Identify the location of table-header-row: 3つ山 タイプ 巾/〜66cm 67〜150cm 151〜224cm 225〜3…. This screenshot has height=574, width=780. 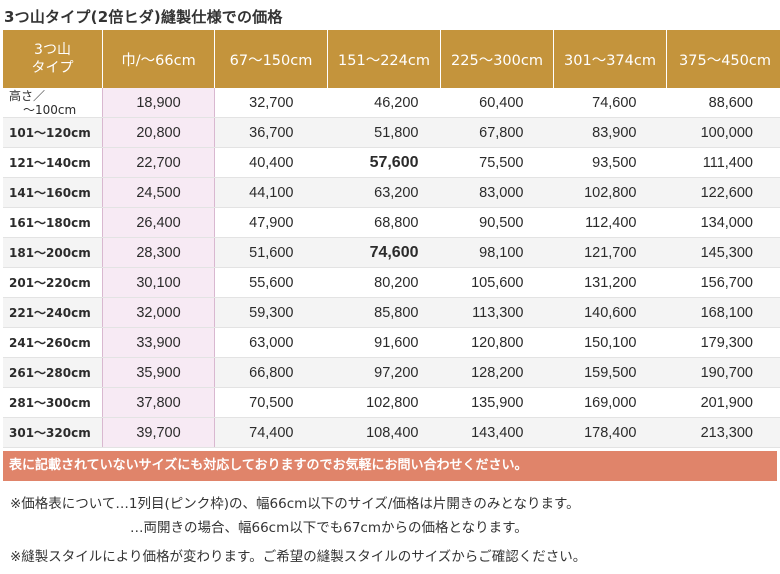
(391, 59).